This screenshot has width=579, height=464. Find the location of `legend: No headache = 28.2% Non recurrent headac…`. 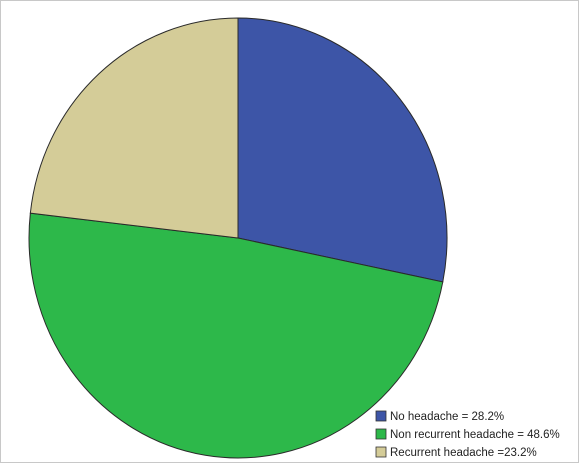

legend: No headache = 28.2% Non recurrent headac… is located at coordinates (467, 434).